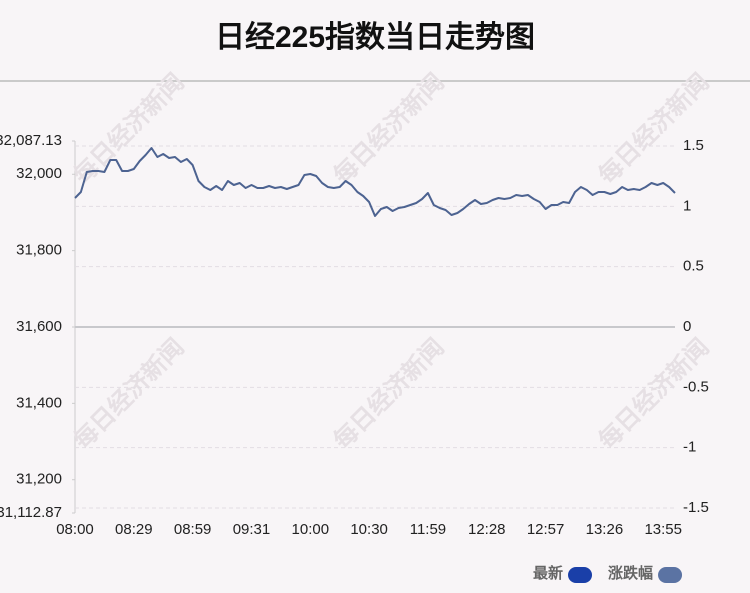  Describe the element at coordinates (375, 37) in the screenshot. I see `chart-title: 日经225指数当日走势图` at that location.